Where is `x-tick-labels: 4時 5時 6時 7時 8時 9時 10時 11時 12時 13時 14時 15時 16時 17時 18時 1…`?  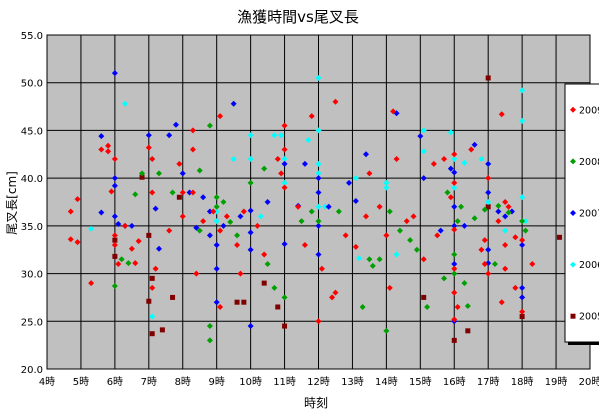 x-tick-labels: 4時 5時 6時 7時 8時 9時 10時 11時 12時 13時 14時 15時 16時 17時 18時 1… is located at coordinates (319, 382).